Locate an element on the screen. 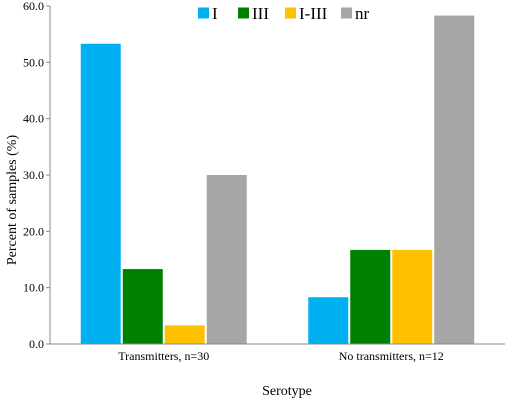 This screenshot has height=402, width=510. legend-swatch-i-iii is located at coordinates (290, 13).